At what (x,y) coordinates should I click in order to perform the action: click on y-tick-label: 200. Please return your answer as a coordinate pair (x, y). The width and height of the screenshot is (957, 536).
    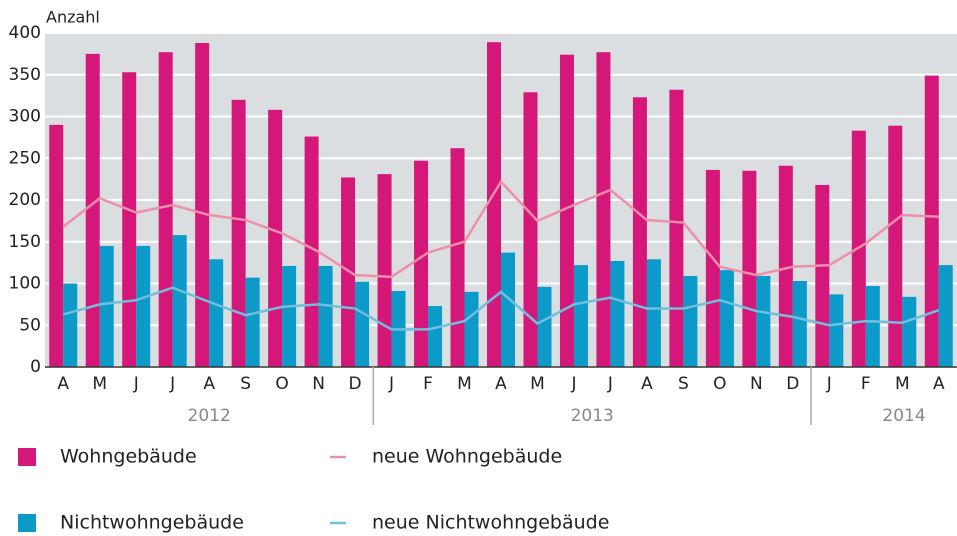
    Looking at the image, I should click on (25, 200).